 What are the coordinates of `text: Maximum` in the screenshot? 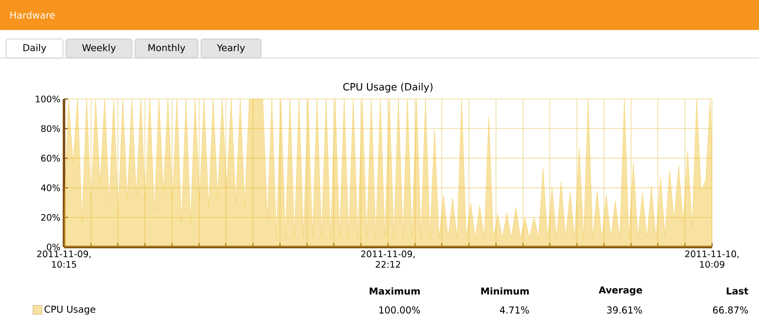 It's located at (395, 291).